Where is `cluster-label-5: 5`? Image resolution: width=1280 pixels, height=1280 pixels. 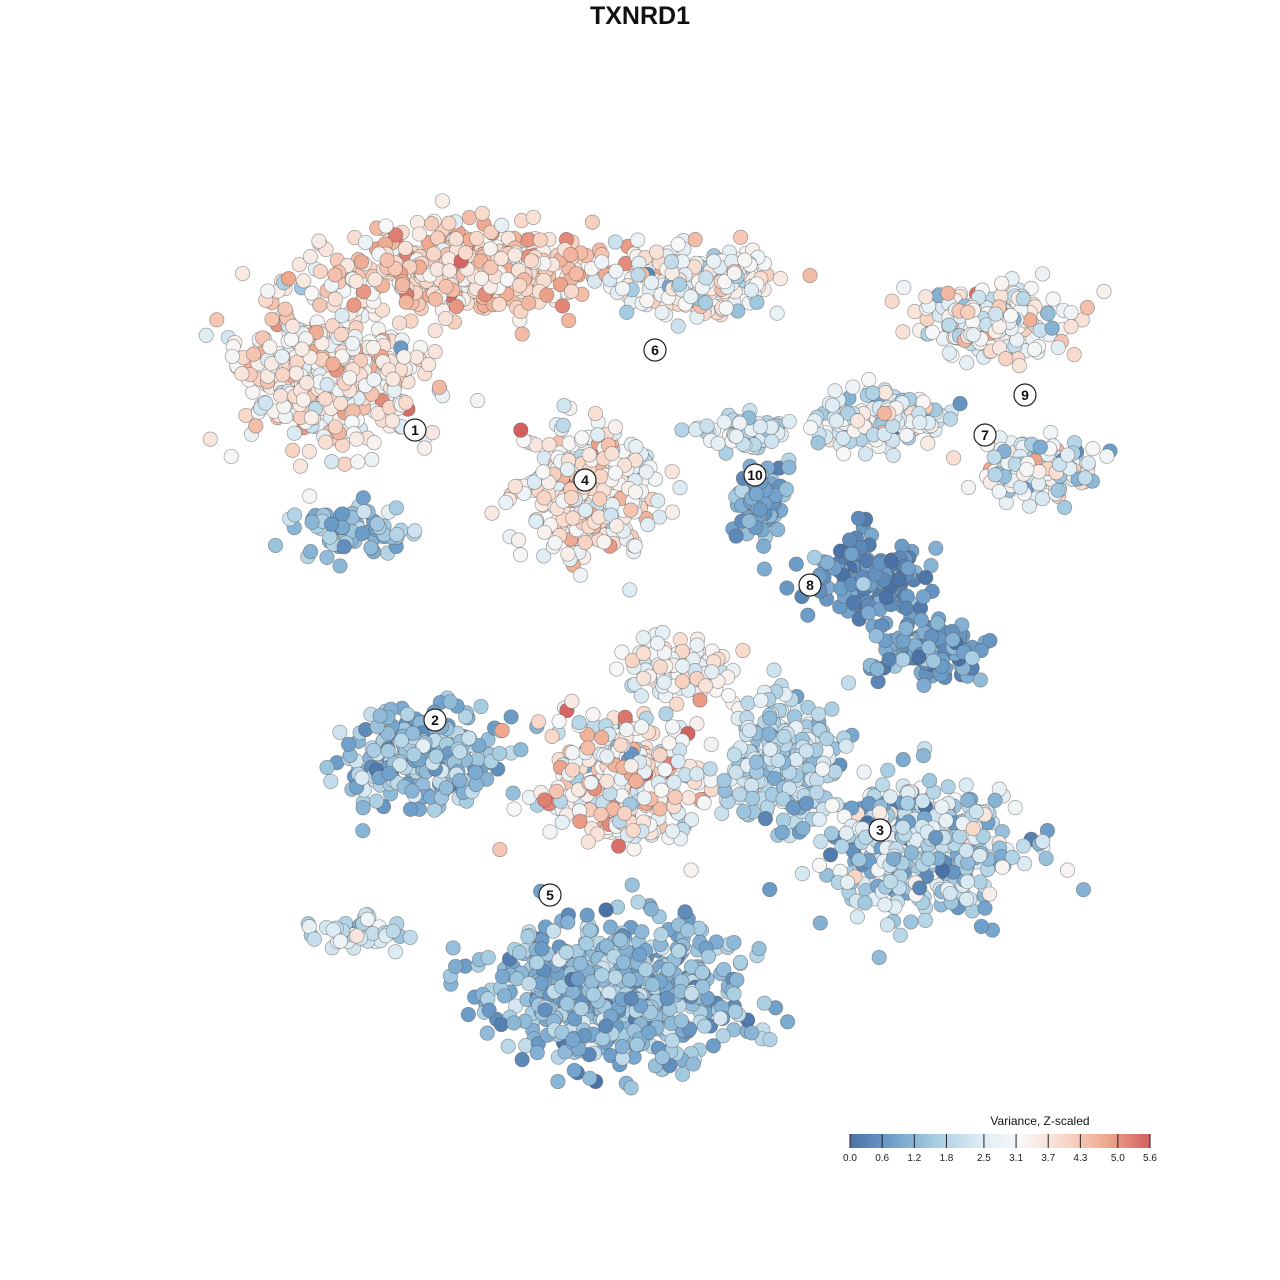 cluster-label-5: 5 is located at coordinates (550, 895).